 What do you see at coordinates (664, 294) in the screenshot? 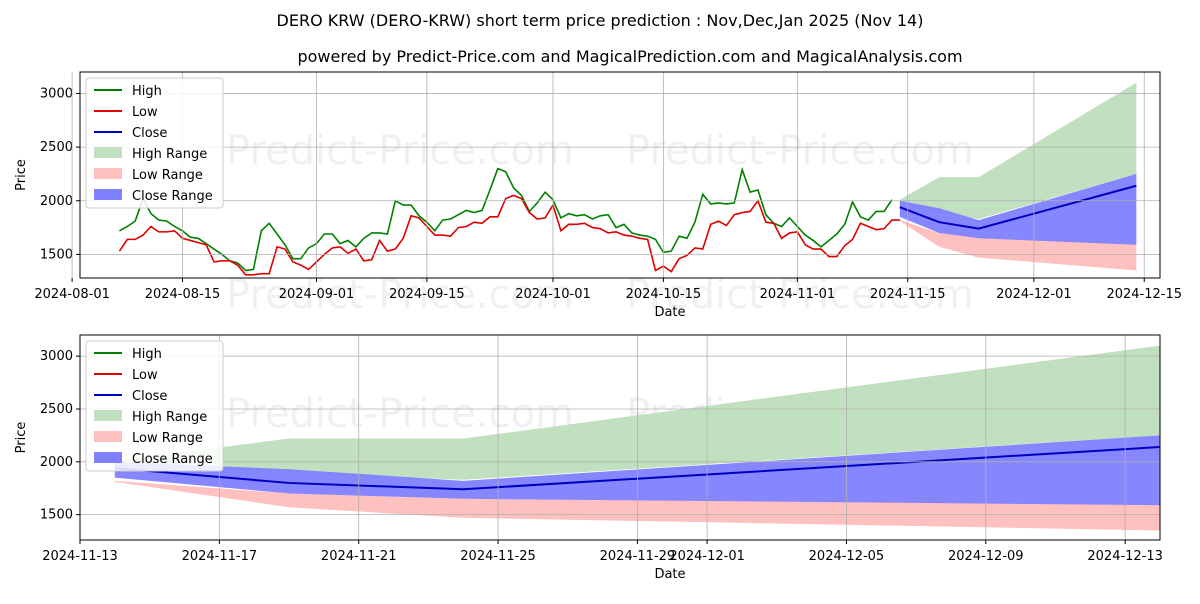
I see `x-tick-label: 2024-10-15` at bounding box center [664, 294].